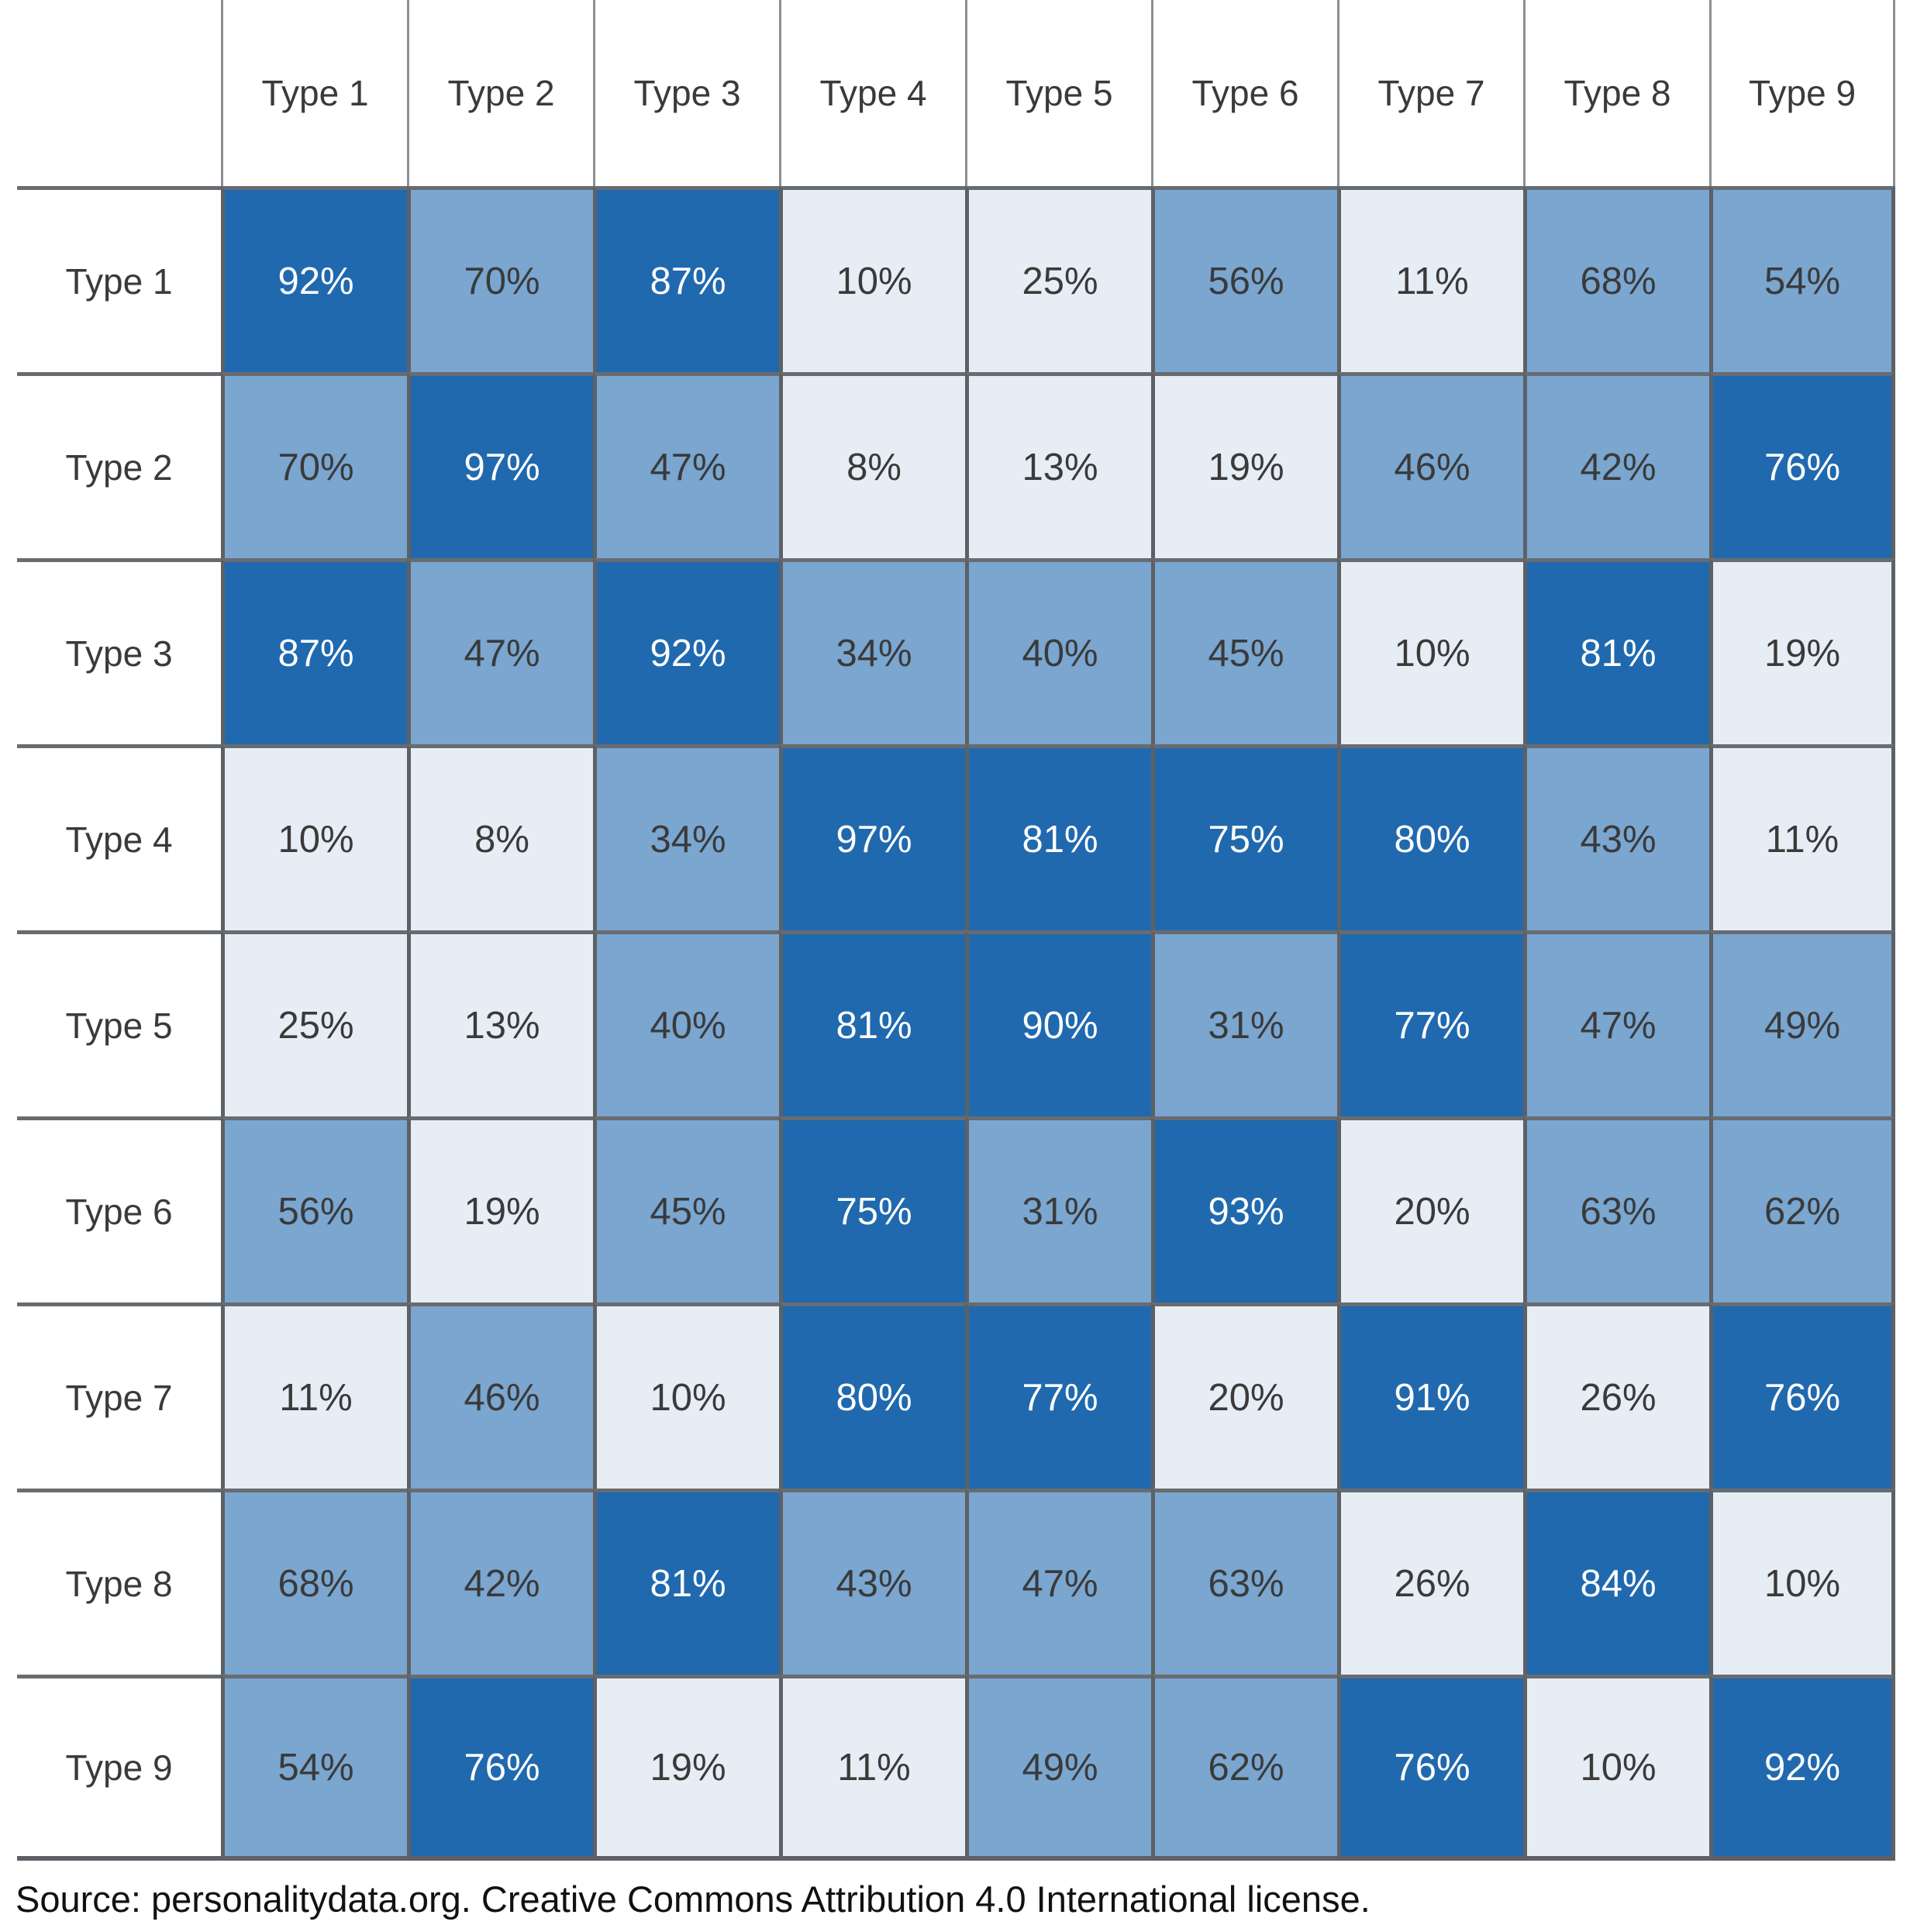  I want to click on column-header-1: Type 1, so click(314, 93).